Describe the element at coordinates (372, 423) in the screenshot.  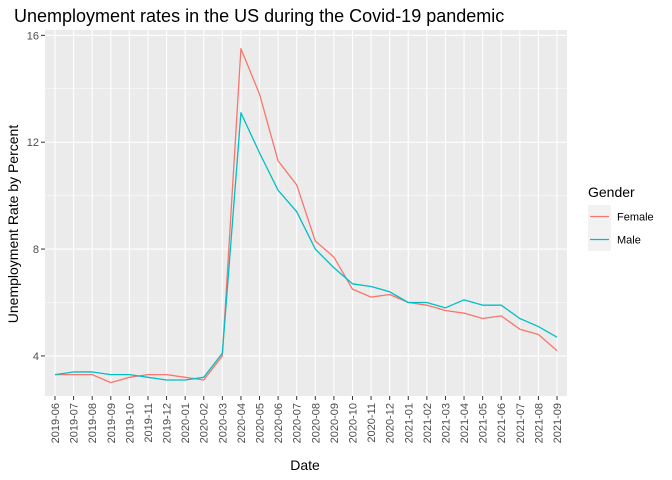
I see `x-tick-label: 2020-11` at that location.